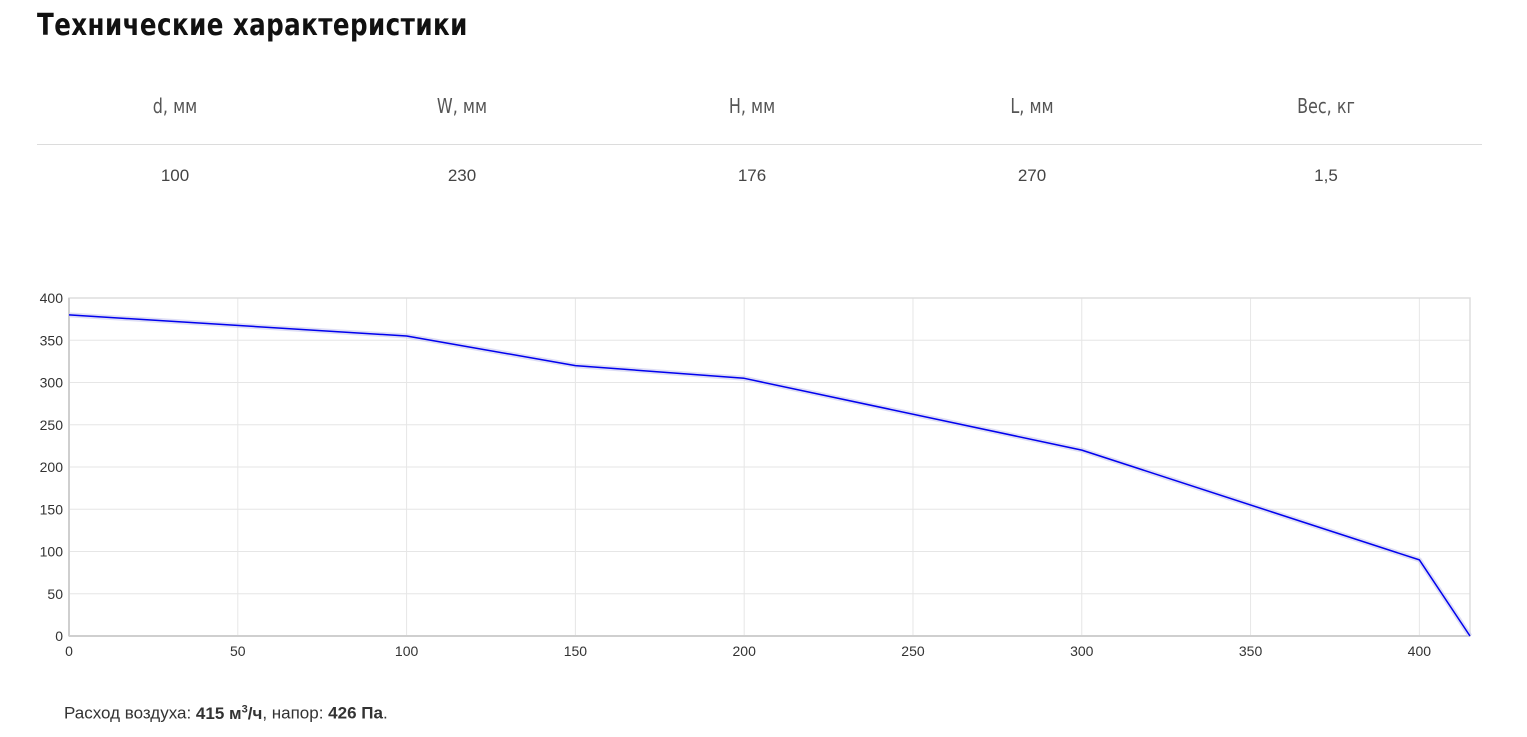 This screenshot has width=1527, height=737. Describe the element at coordinates (385, 713) in the screenshot. I see `footnote-suffix: .` at that location.